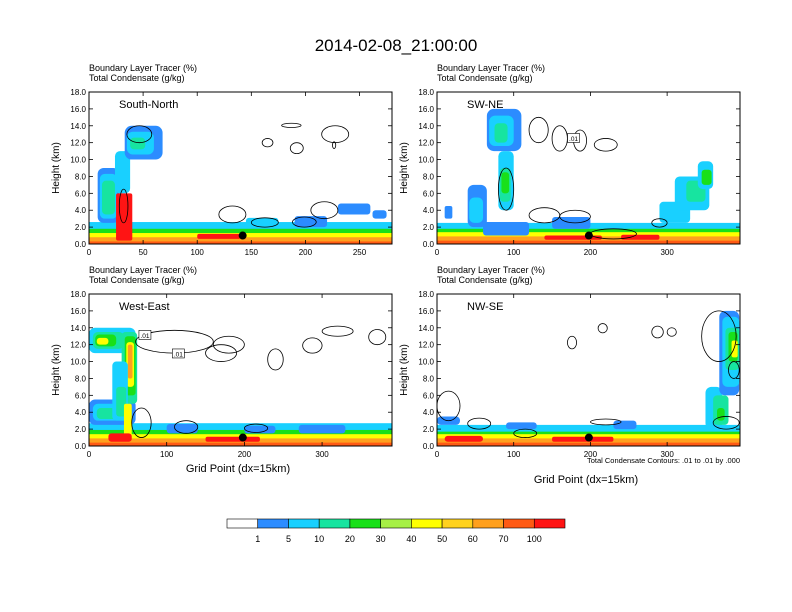  What do you see at coordinates (143, 252) in the screenshot?
I see `x-tick-label: 50` at bounding box center [143, 252].